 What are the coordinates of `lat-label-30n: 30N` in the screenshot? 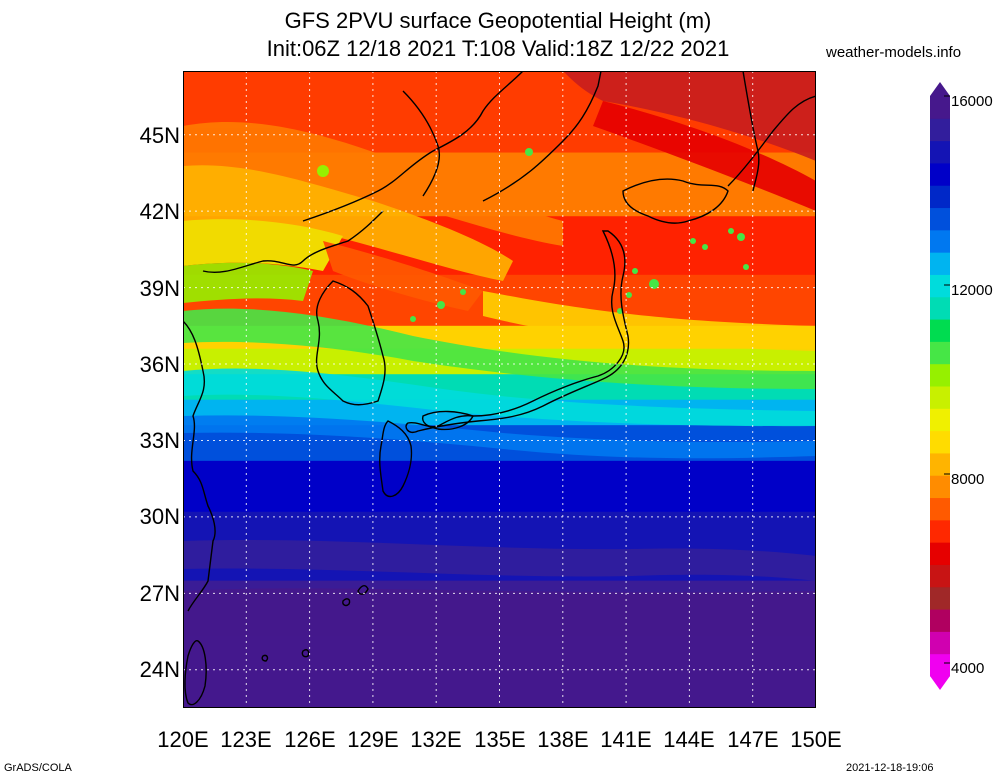 It's located at (159, 516).